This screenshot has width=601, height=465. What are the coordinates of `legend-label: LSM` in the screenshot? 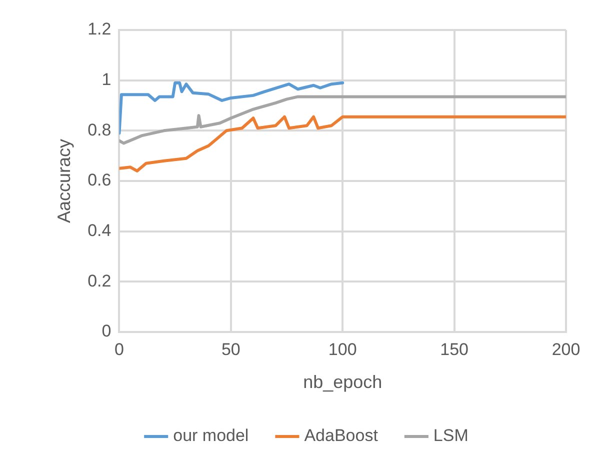 It's located at (450, 436).